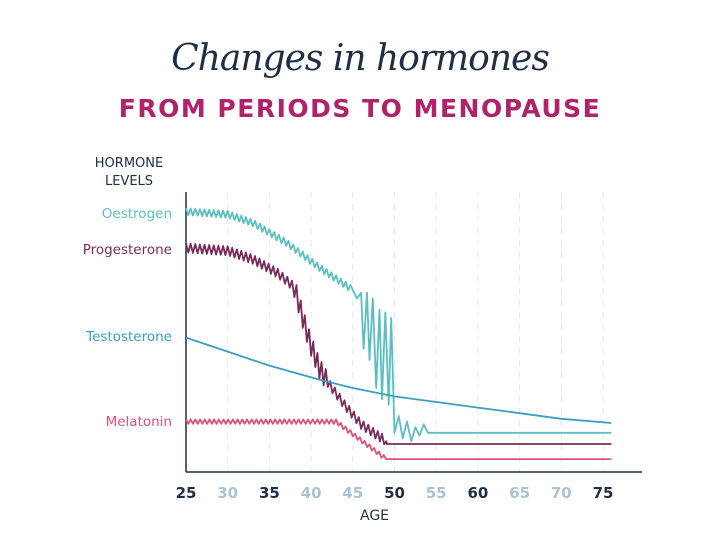  What do you see at coordinates (603, 493) in the screenshot?
I see `x-tick-label: 75` at bounding box center [603, 493].